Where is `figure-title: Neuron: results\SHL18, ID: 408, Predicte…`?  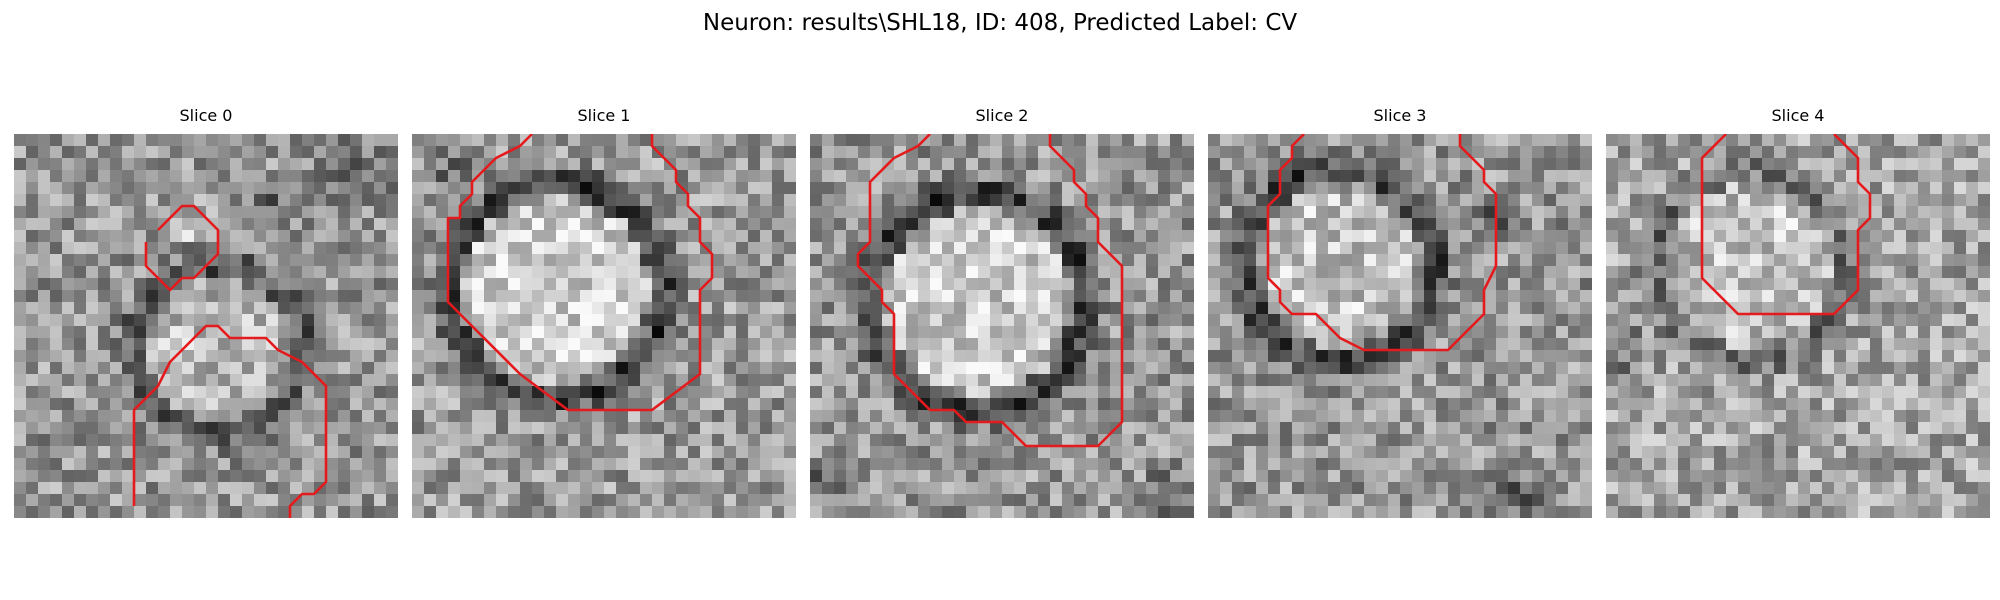 figure-title: Neuron: results\SHL18, ID: 408, Predicte… is located at coordinates (1000, 23).